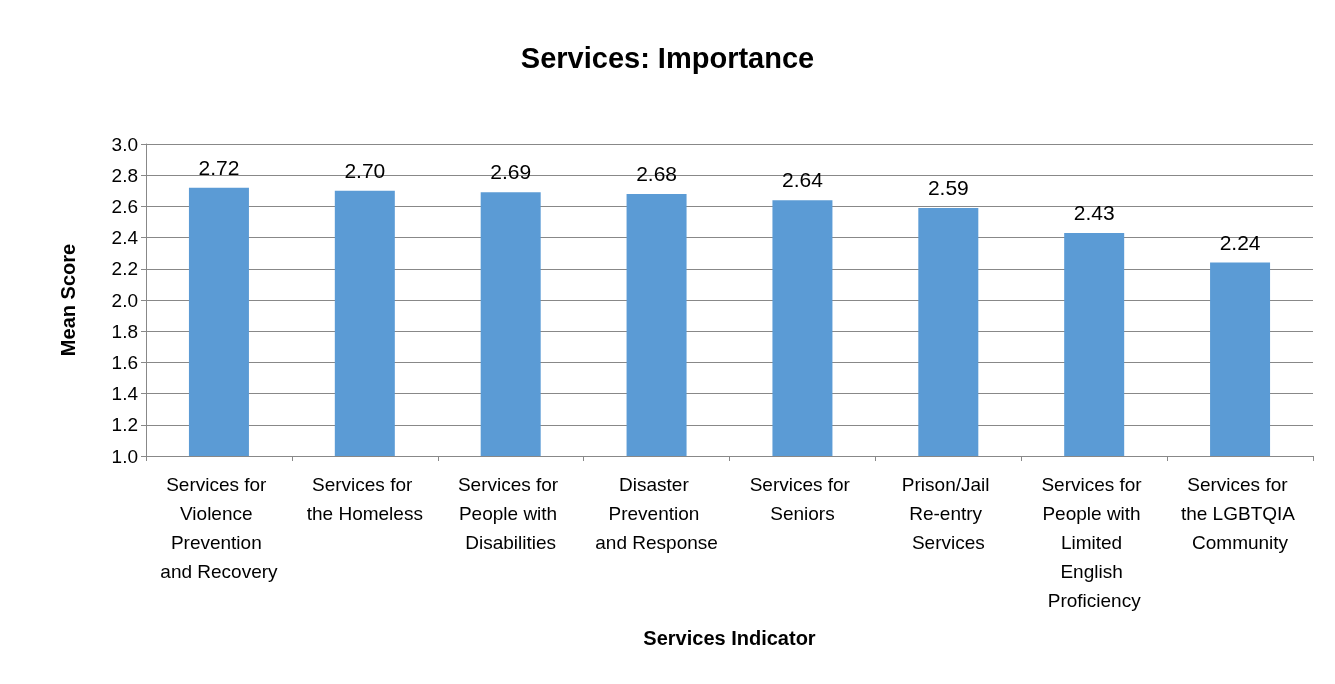  What do you see at coordinates (1240, 242) in the screenshot?
I see `data-label: 2.24` at bounding box center [1240, 242].